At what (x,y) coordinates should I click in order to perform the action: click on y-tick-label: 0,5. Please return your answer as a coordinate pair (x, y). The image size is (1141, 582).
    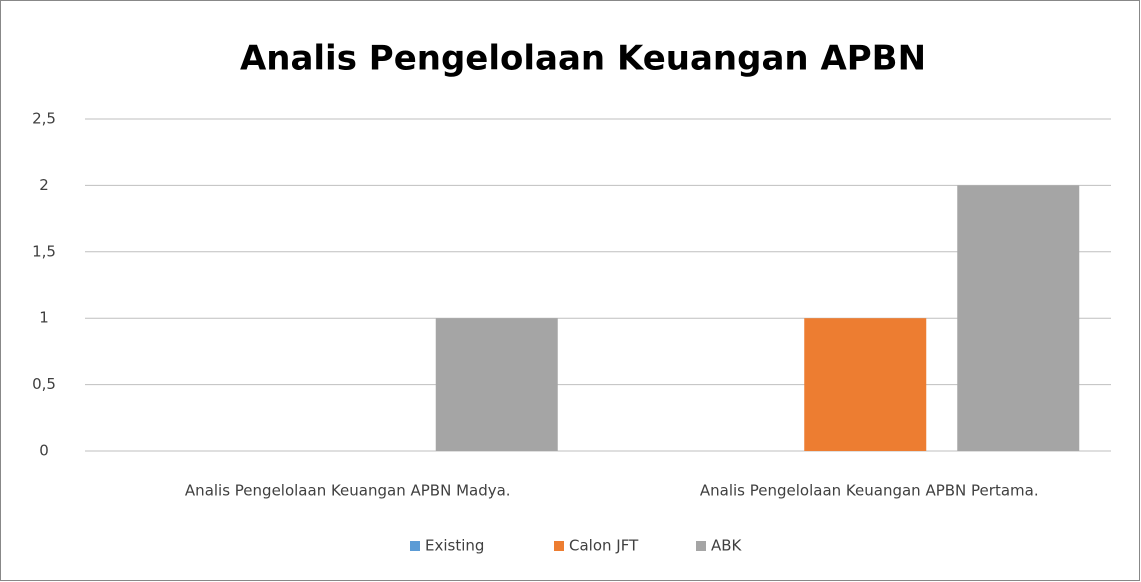
    Looking at the image, I should click on (44, 384).